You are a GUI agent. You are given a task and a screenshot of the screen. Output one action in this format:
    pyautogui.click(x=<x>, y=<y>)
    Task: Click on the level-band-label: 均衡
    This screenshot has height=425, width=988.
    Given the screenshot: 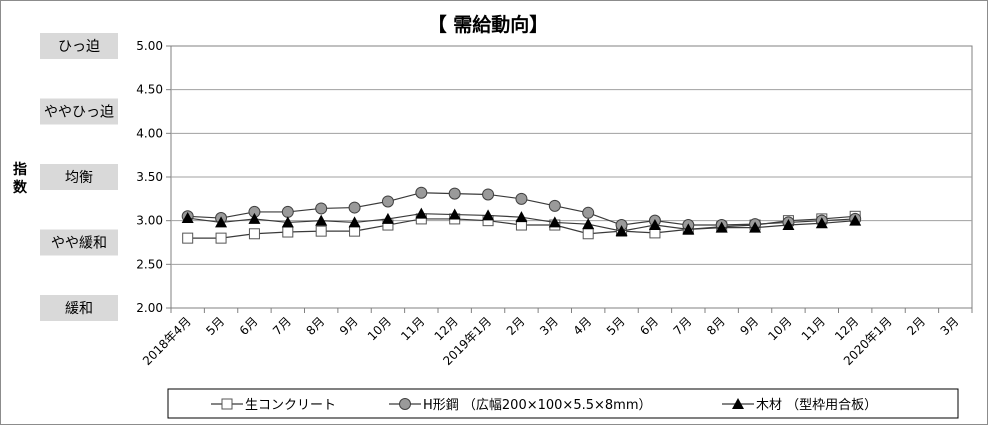 What is the action you would take?
    pyautogui.click(x=79, y=178)
    